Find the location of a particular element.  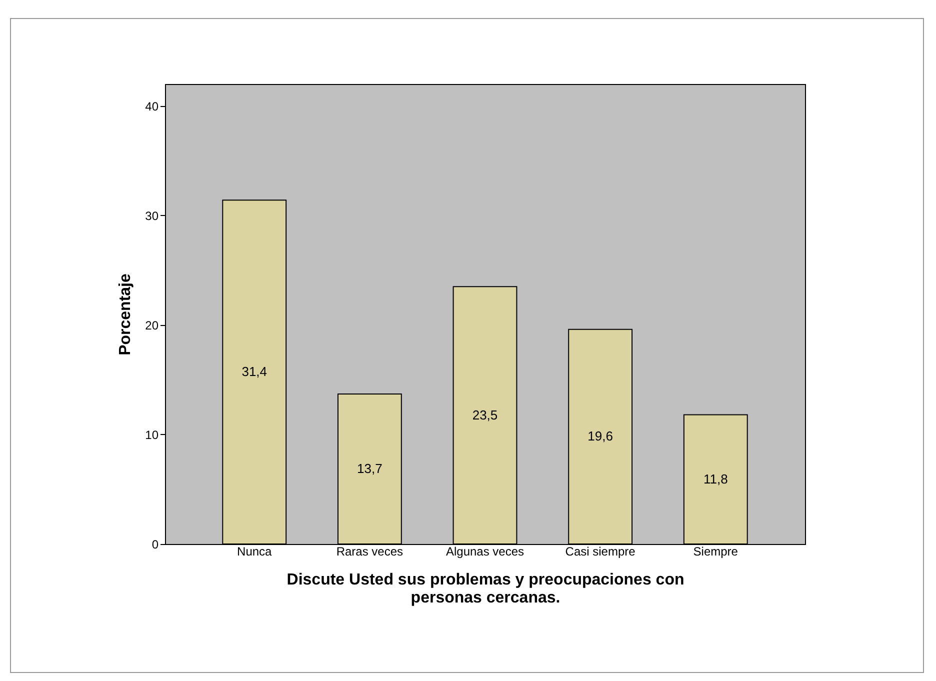

y-tick-label: 20 is located at coordinates (152, 325).